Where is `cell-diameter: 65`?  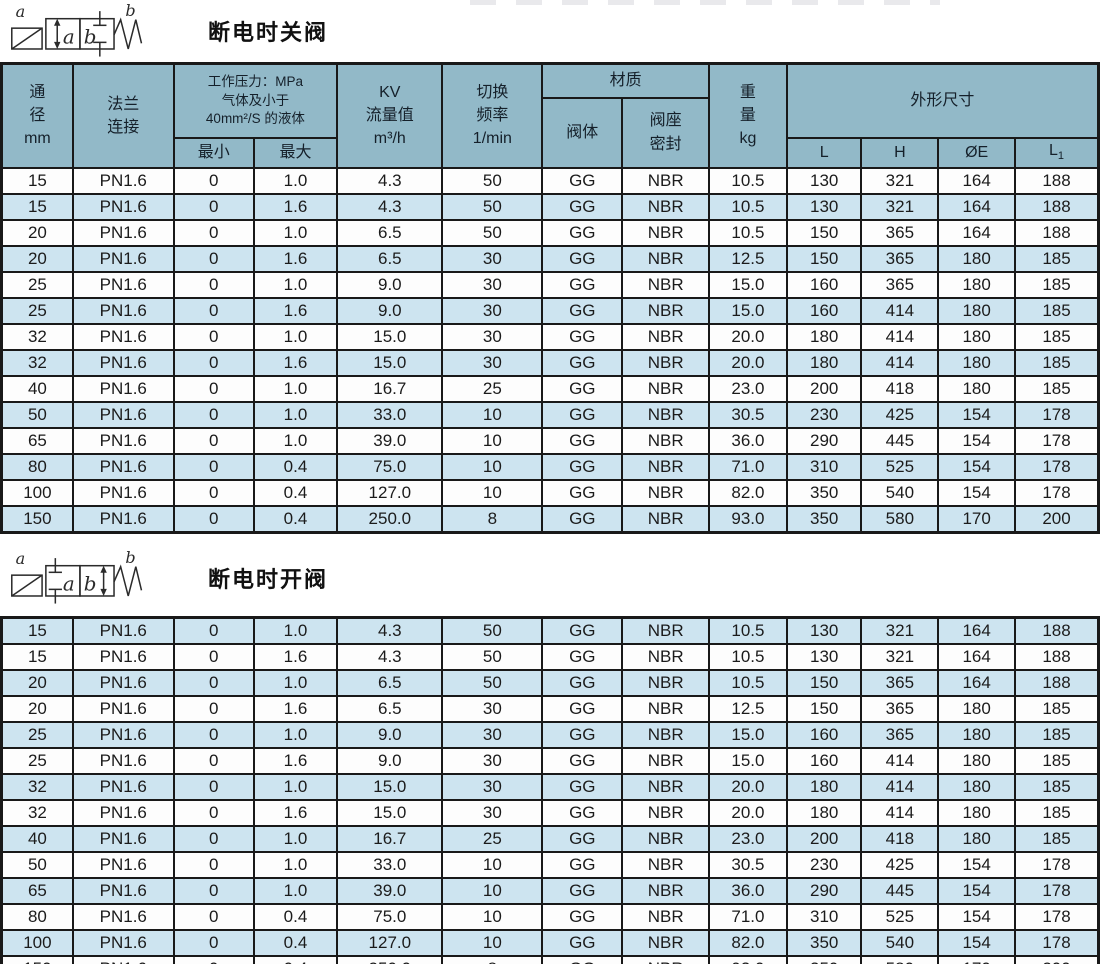
cell-diameter: 65 is located at coordinates (37, 890).